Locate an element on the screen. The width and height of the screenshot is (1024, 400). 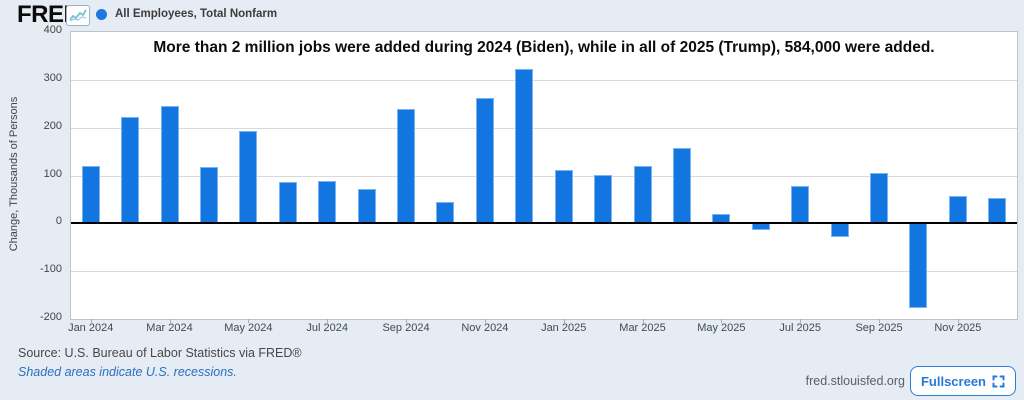
bar-aug-2024 is located at coordinates (366, 206).